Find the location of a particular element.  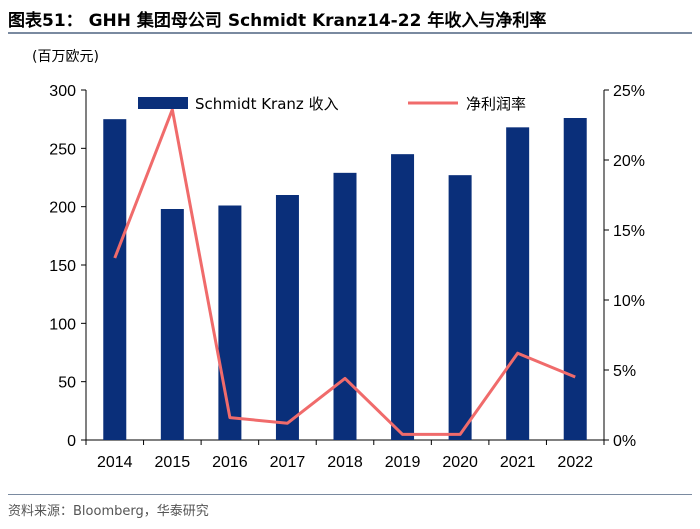

right-tick-label: 20% is located at coordinates (629, 161).